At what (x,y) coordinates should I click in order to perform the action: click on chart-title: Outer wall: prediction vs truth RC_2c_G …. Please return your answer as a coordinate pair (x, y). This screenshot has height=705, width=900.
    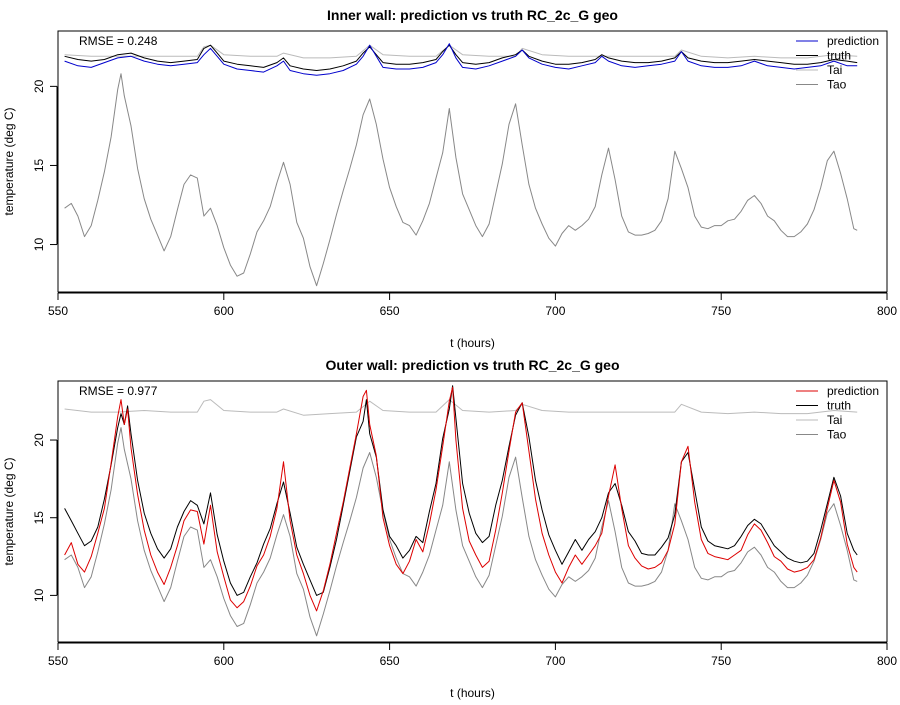
    Looking at the image, I should click on (472, 365).